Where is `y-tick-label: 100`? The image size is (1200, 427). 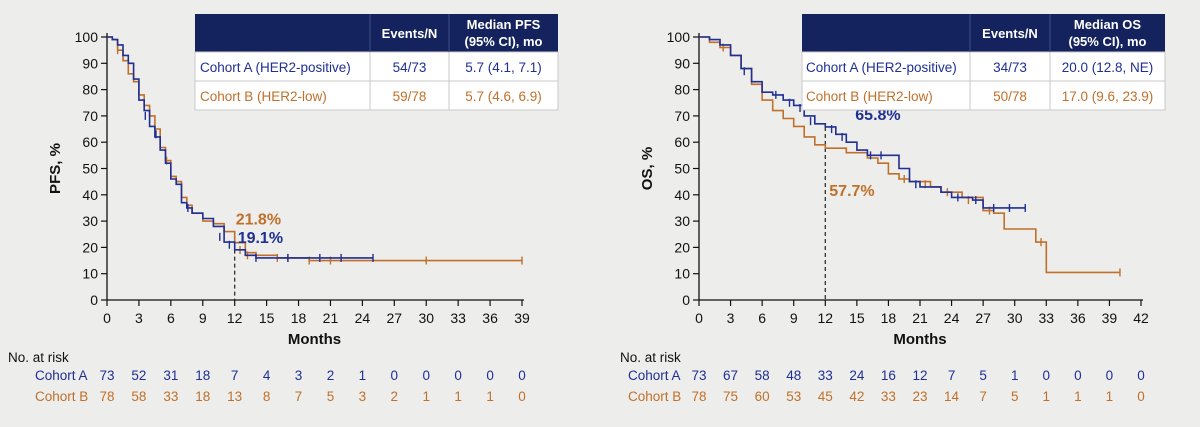 y-tick-label: 100 is located at coordinates (679, 37).